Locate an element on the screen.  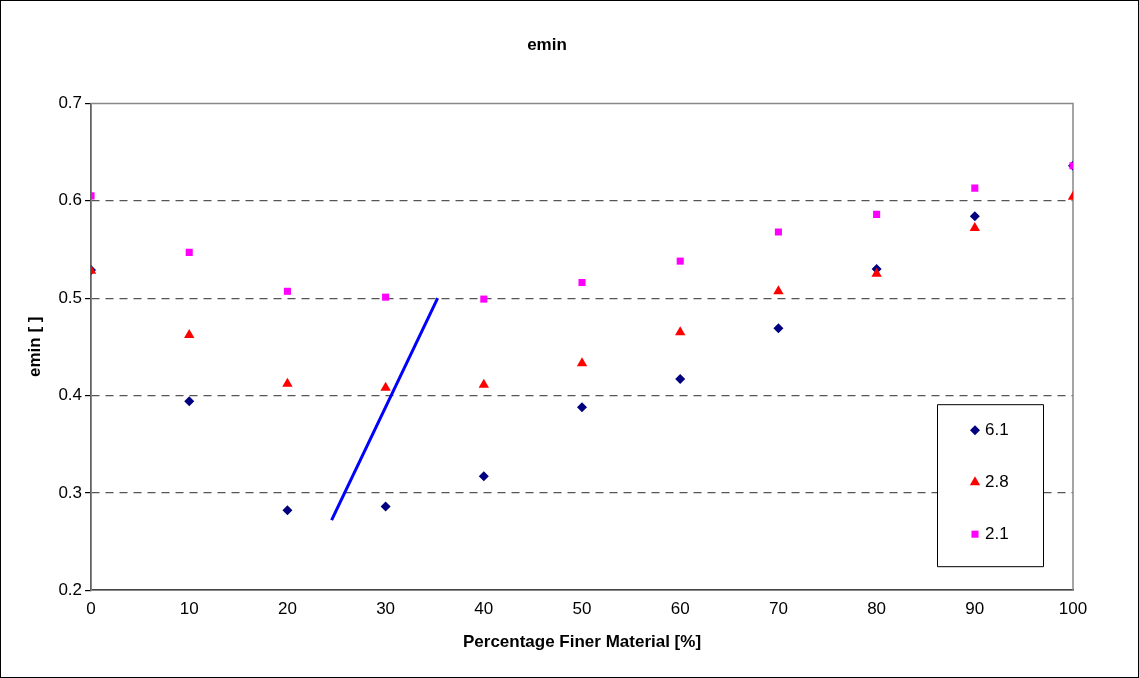
y-tick-label: 0.6 is located at coordinates (70, 200).